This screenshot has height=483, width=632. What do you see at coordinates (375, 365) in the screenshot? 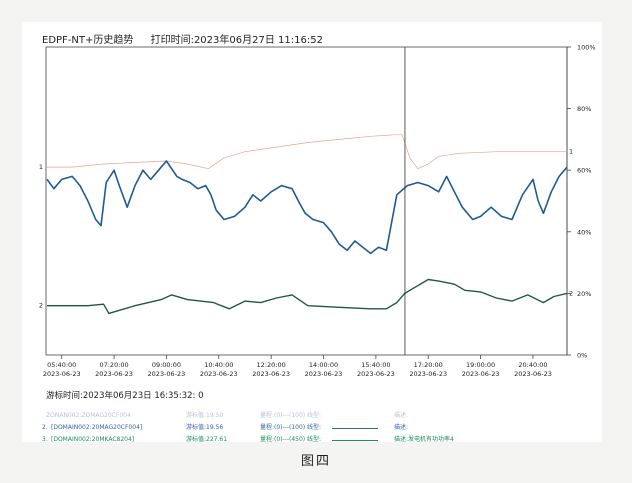
I see `x-tick-time-label: 15:40:00` at bounding box center [375, 365].